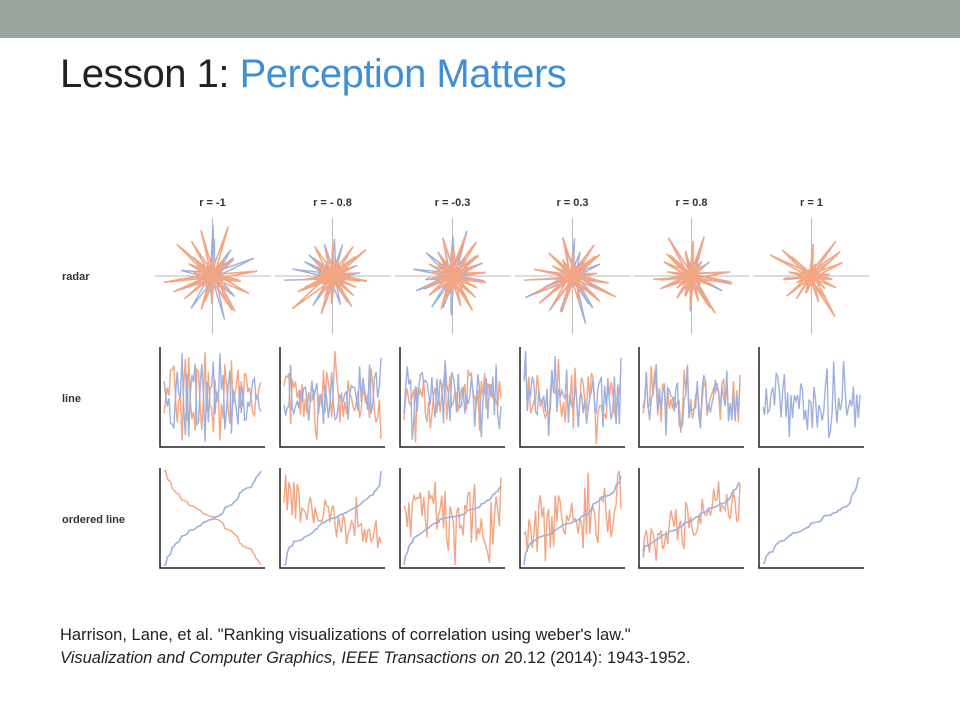 The image size is (960, 720). What do you see at coordinates (332, 203) in the screenshot?
I see `column-label: r = - 0.8` at bounding box center [332, 203].